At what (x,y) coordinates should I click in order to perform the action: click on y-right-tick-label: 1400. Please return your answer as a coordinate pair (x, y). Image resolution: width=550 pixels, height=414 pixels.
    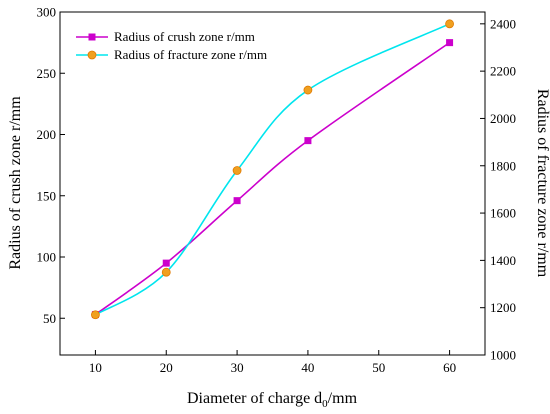
    Looking at the image, I should click on (503, 260).